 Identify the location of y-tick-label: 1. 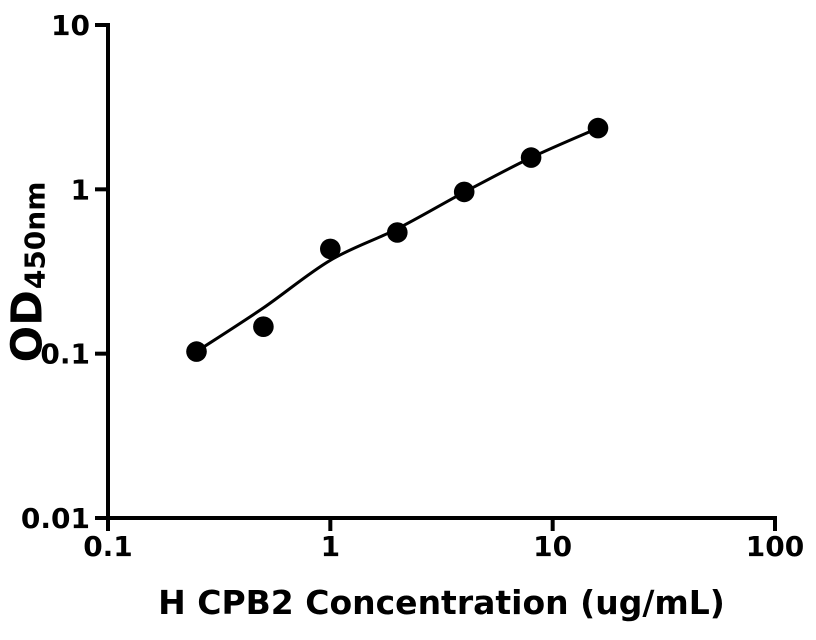
(80, 189).